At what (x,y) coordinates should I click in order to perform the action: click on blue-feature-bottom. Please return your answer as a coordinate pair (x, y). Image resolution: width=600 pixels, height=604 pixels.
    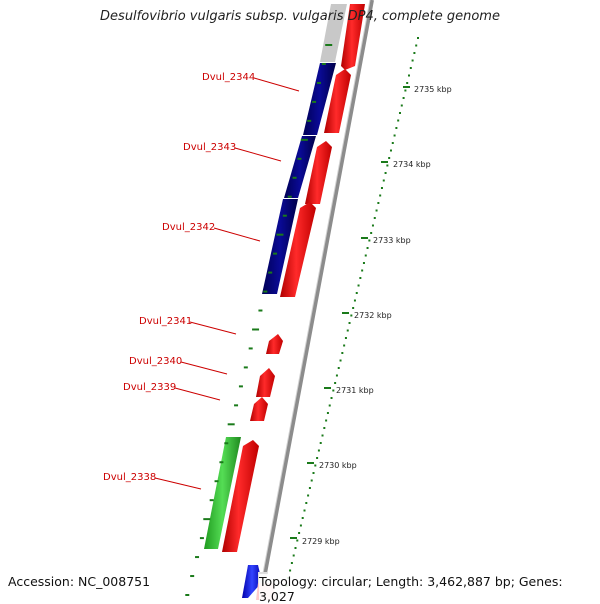
    Looking at the image, I should click on (252, 581).